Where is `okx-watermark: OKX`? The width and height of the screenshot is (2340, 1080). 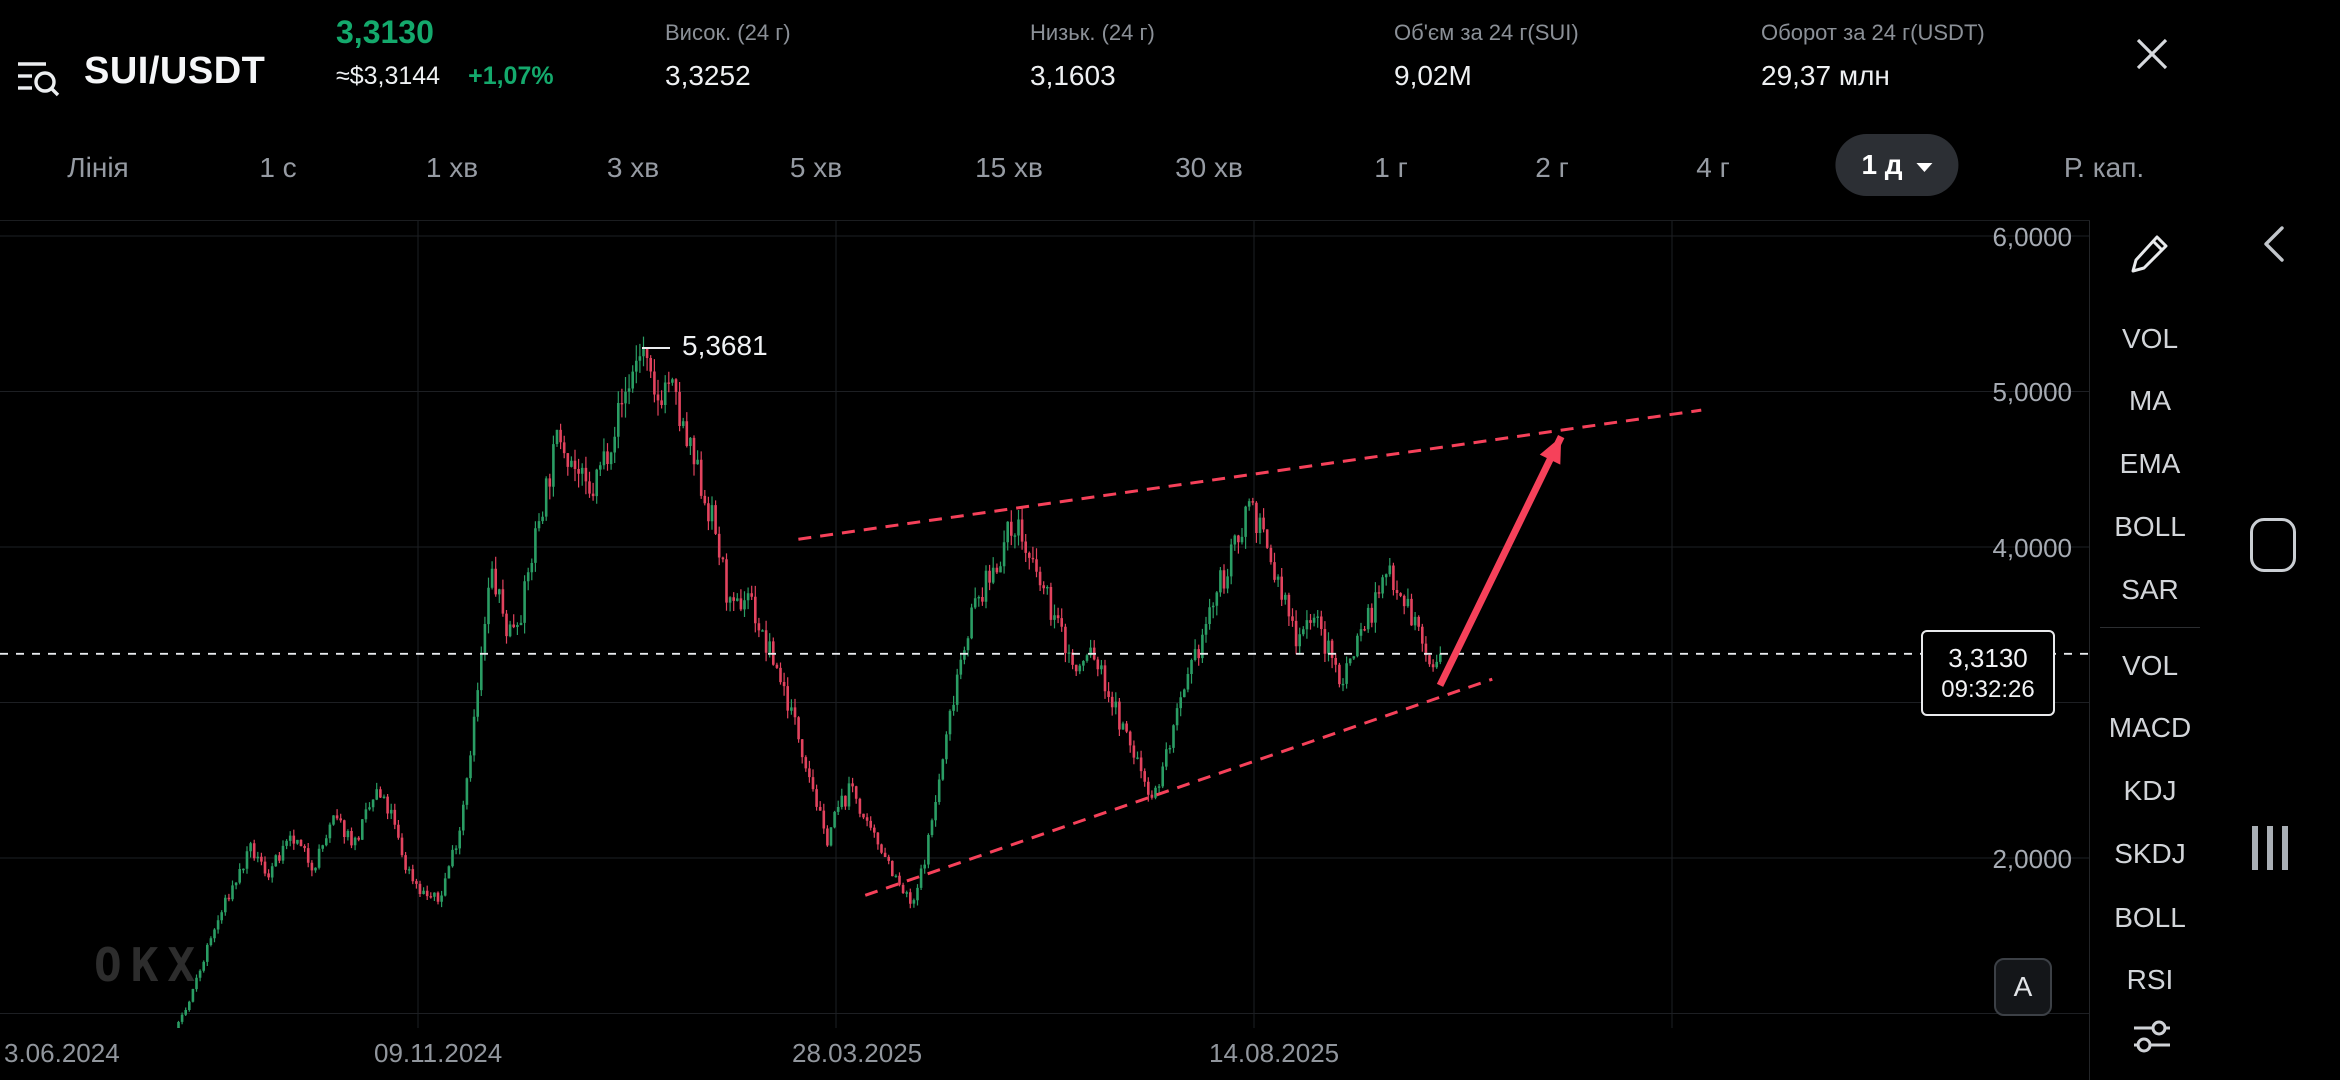 okx-watermark: OKX is located at coordinates (149, 965).